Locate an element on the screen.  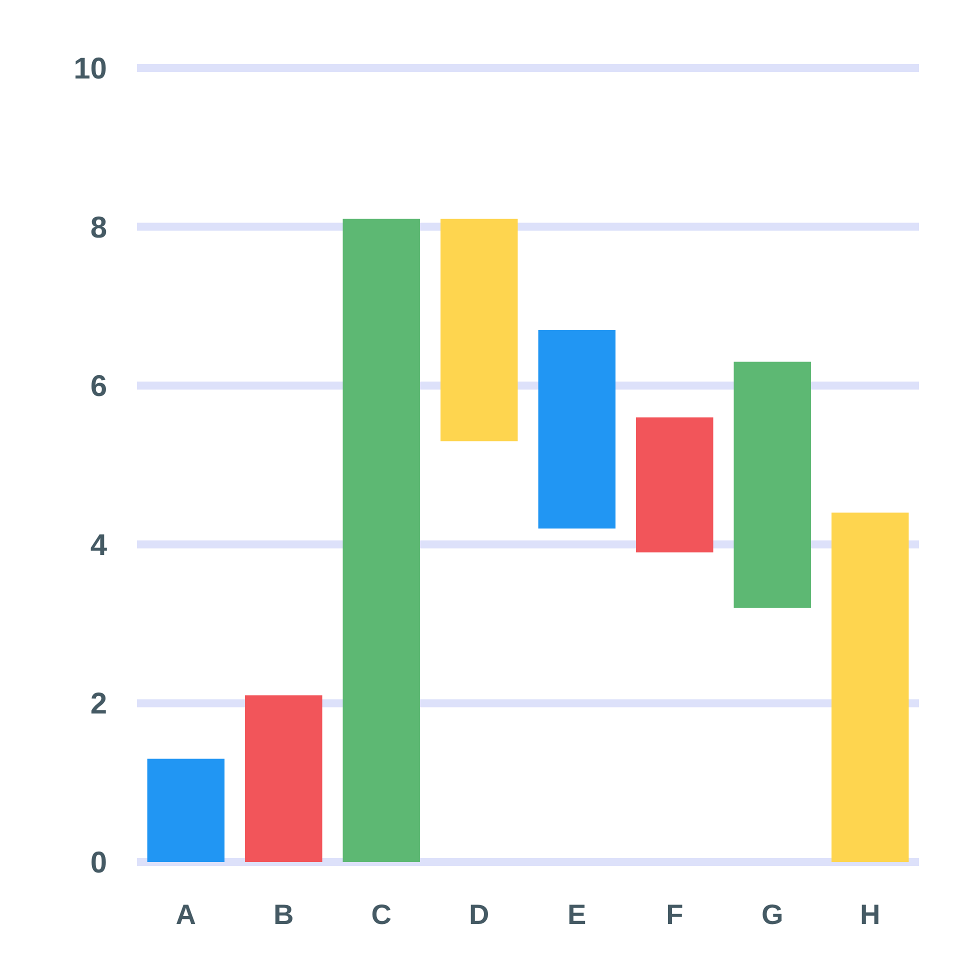
x-tick-label: D is located at coordinates (479, 914).